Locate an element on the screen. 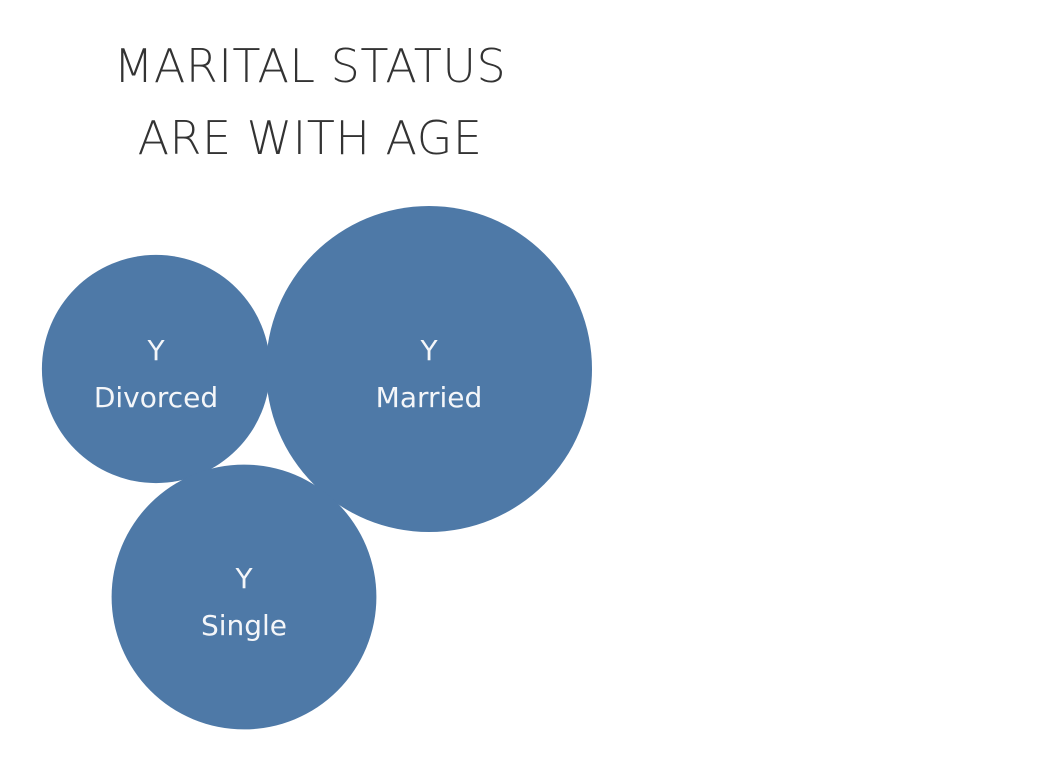 The height and width of the screenshot is (776, 1052). bubble-measure-label-divorced: Y is located at coordinates (155, 350).